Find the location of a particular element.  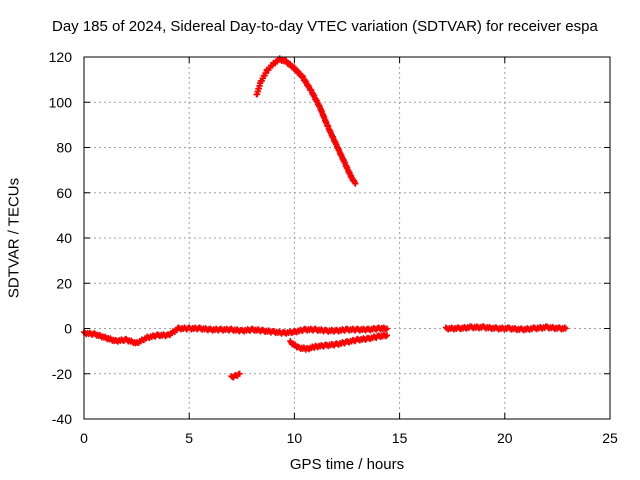

y-tick-label: 120 is located at coordinates (61, 57).